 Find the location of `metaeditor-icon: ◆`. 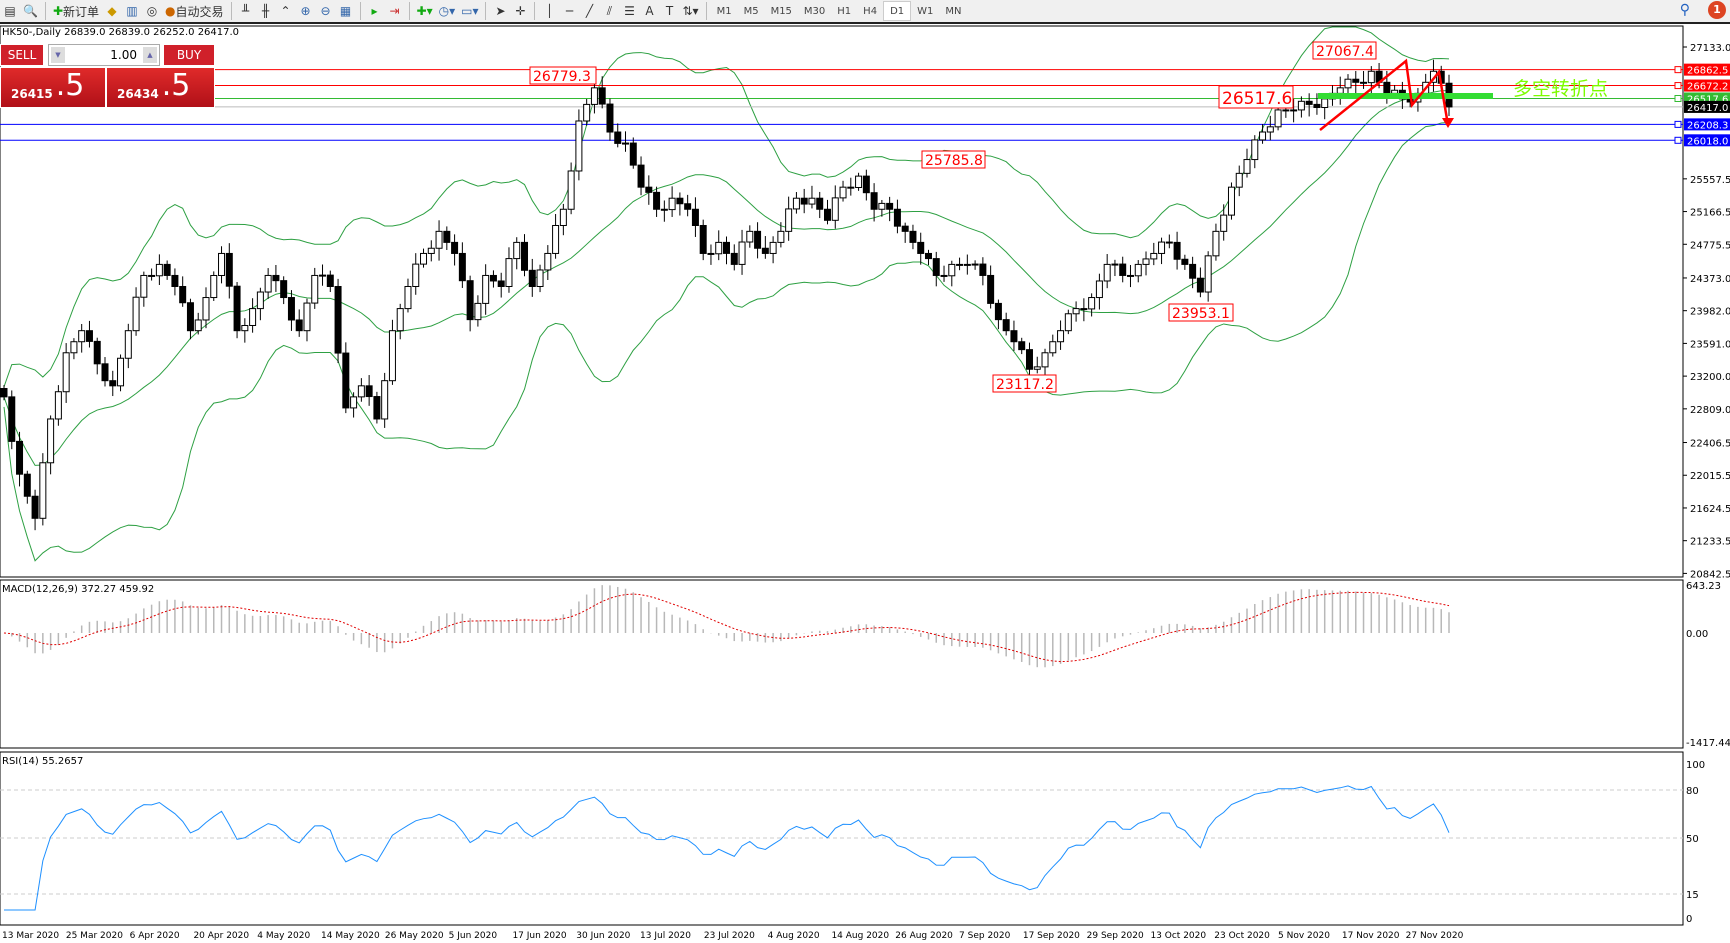

metaeditor-icon: ◆ is located at coordinates (112, 11).